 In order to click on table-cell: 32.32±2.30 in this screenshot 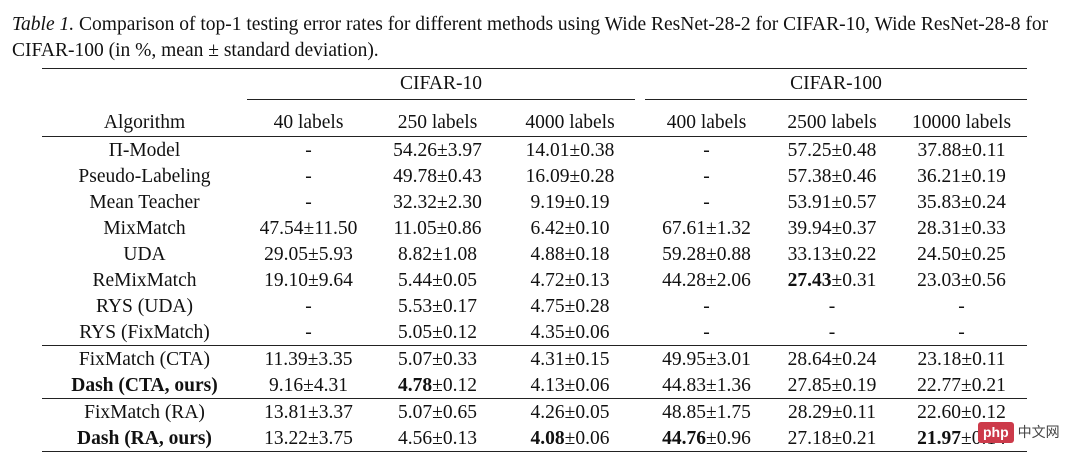, I will do `click(437, 202)`.